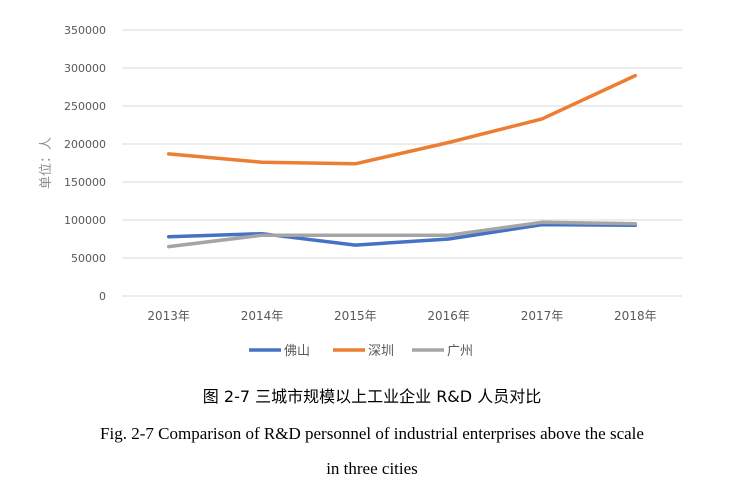 Image resolution: width=744 pixels, height=492 pixels. I want to click on x-tick-label: 2014年, so click(262, 316).